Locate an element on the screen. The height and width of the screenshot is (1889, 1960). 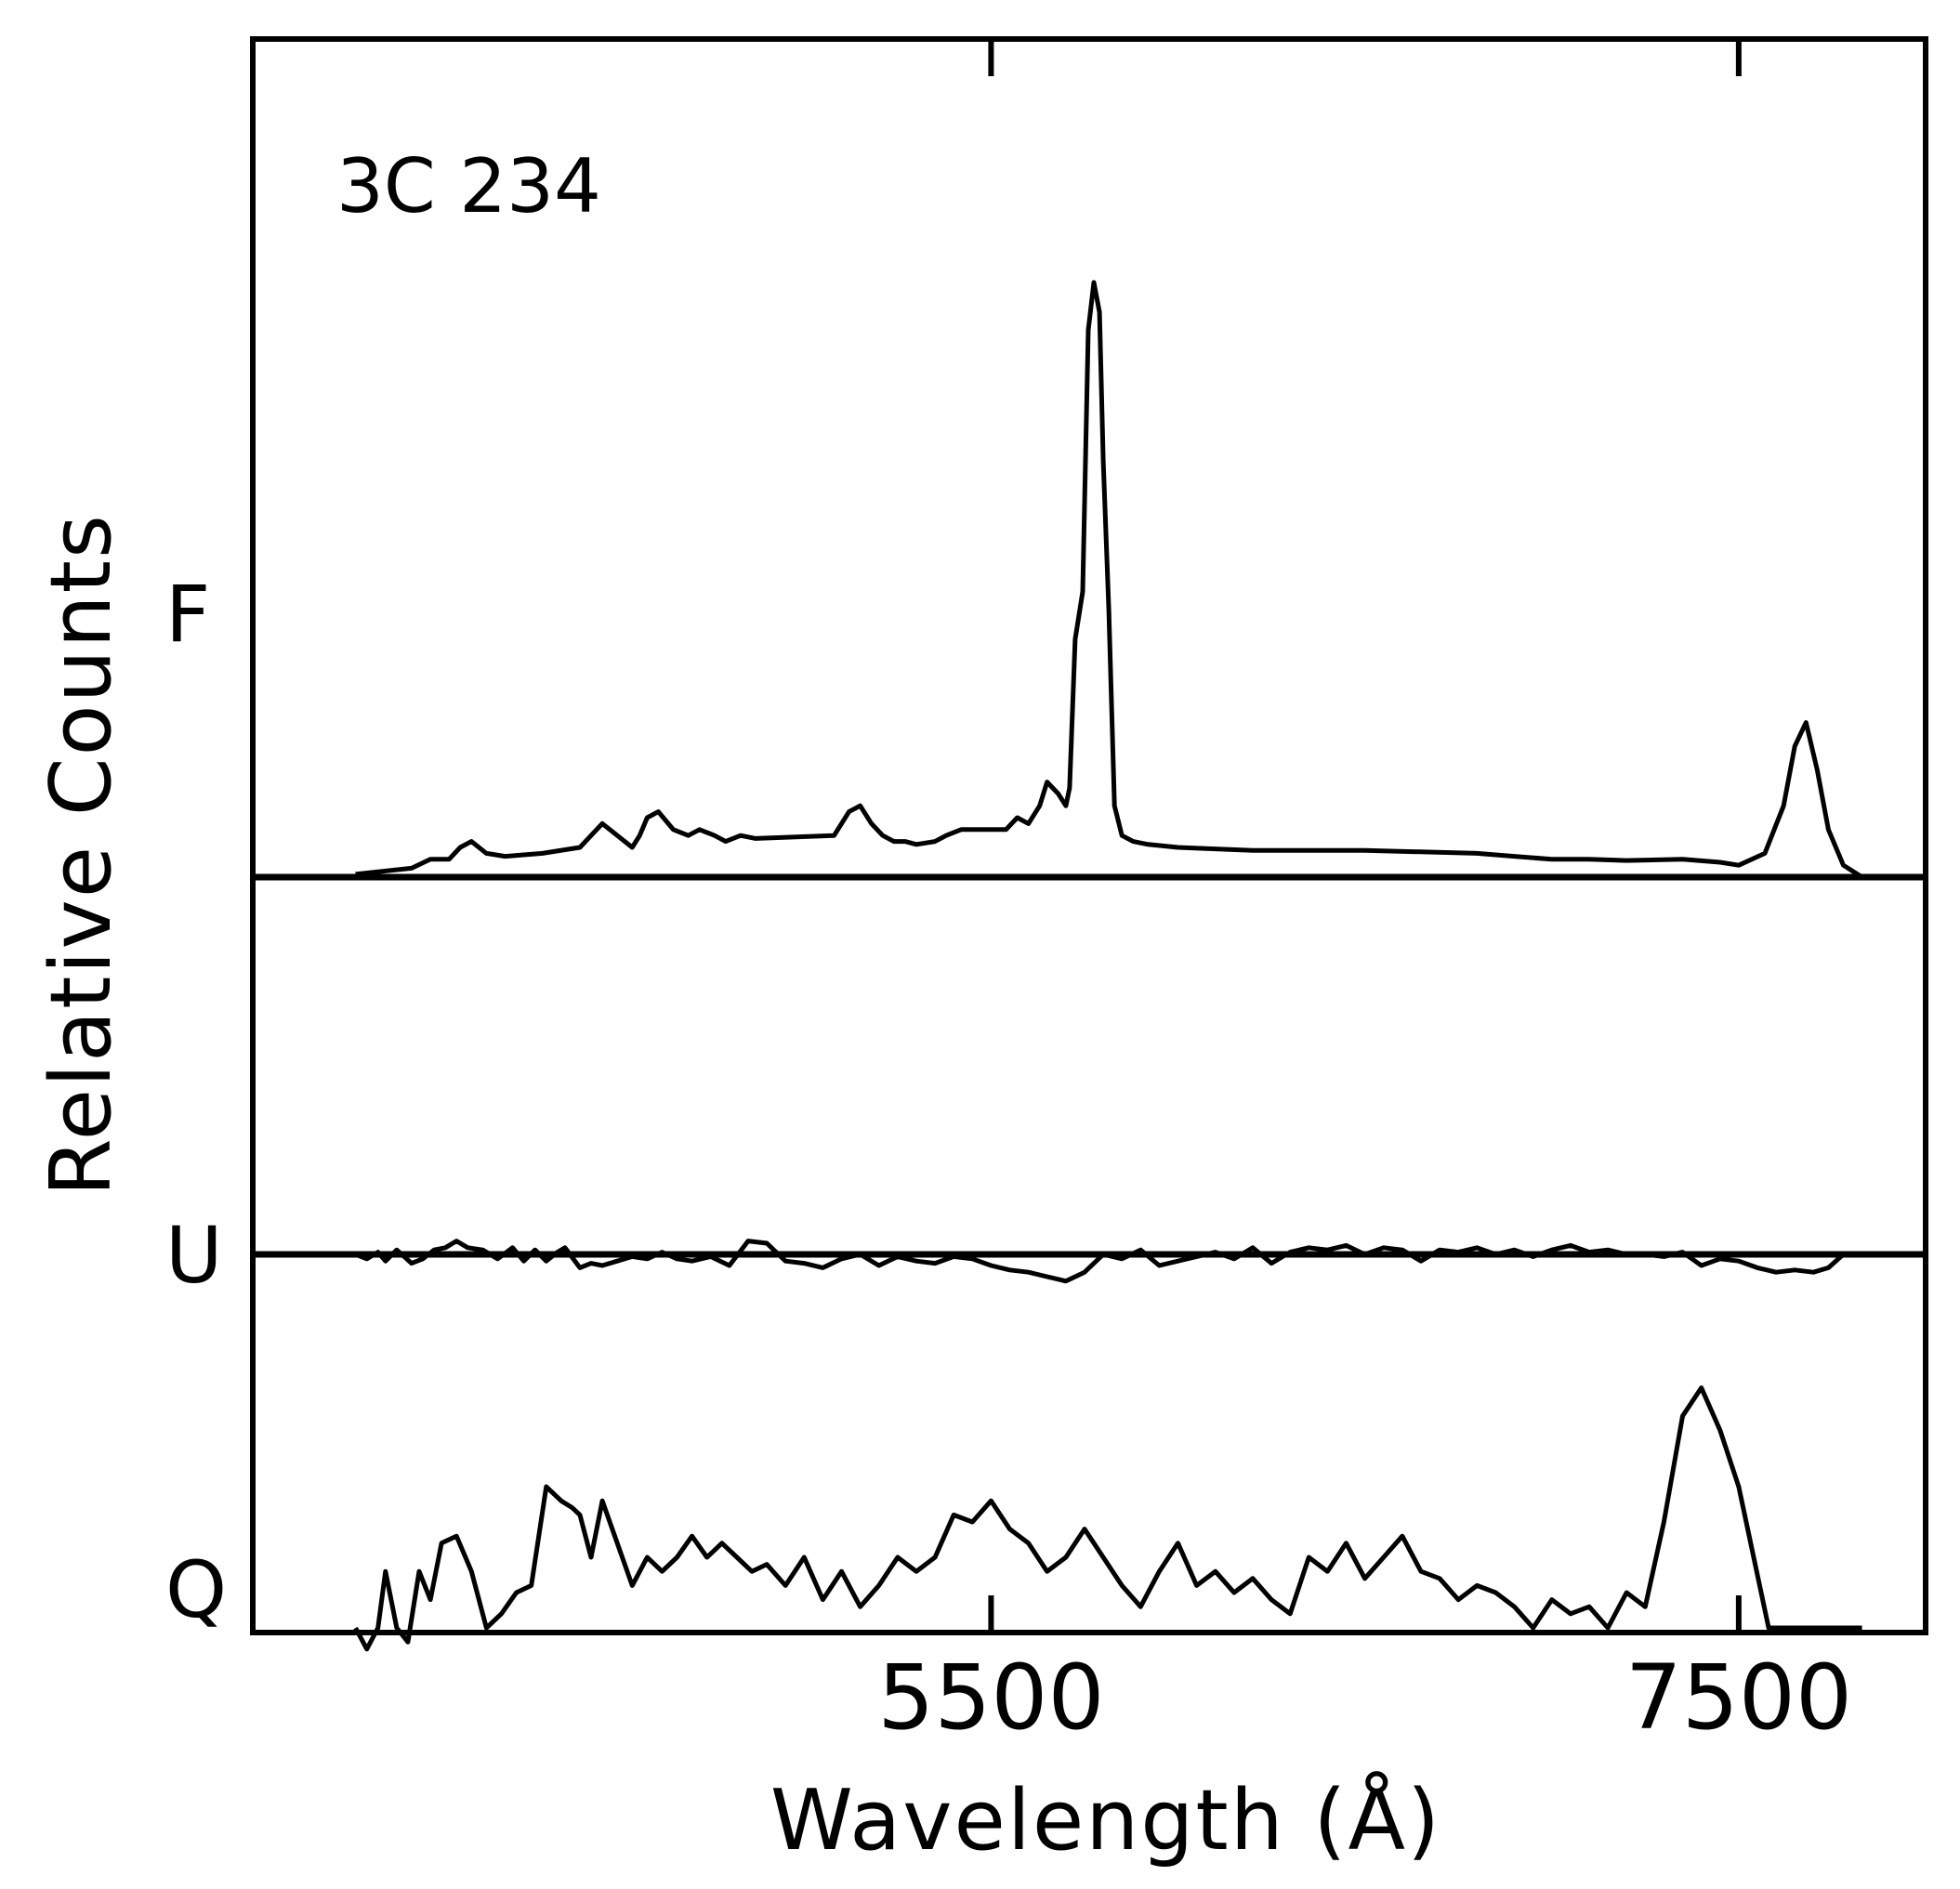
chart-title: 3C 234 is located at coordinates (469, 186).